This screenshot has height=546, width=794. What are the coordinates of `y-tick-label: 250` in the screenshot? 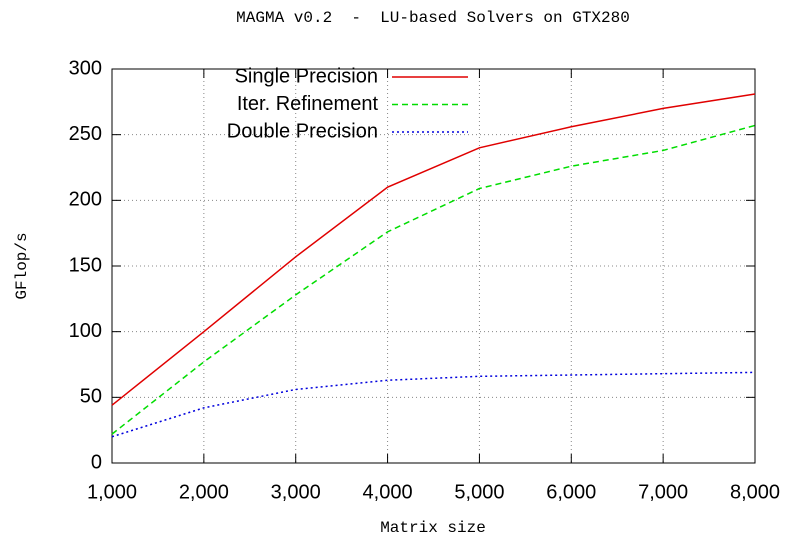 It's located at (85, 134).